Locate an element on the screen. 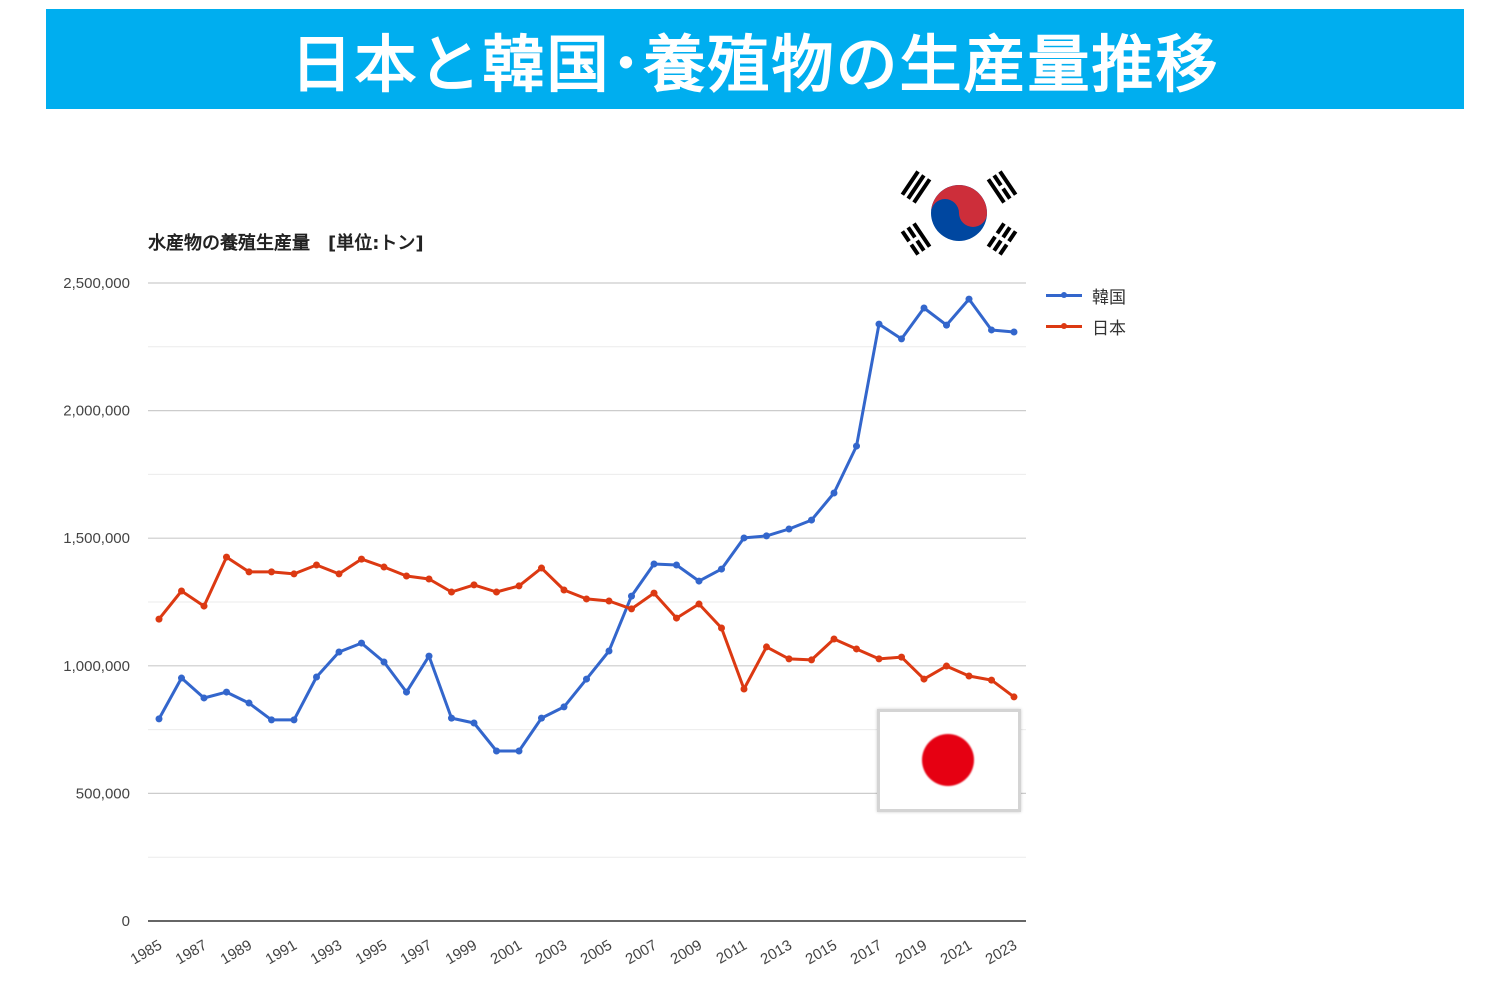  data-point-korea-2017 is located at coordinates (879, 324).